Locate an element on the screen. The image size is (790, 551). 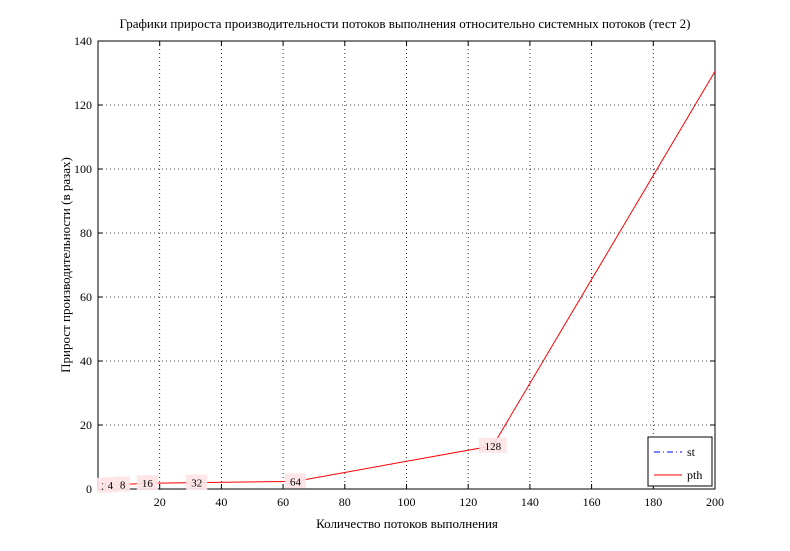
data-label: 8 is located at coordinates (123, 486).